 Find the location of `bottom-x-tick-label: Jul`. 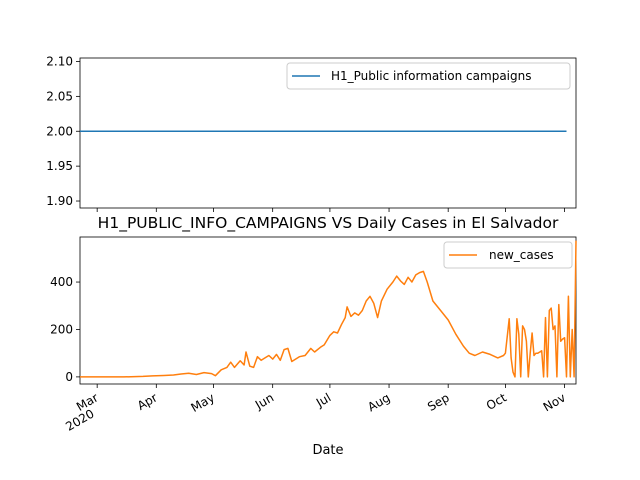

bottom-x-tick-label: Jul is located at coordinates (323, 400).